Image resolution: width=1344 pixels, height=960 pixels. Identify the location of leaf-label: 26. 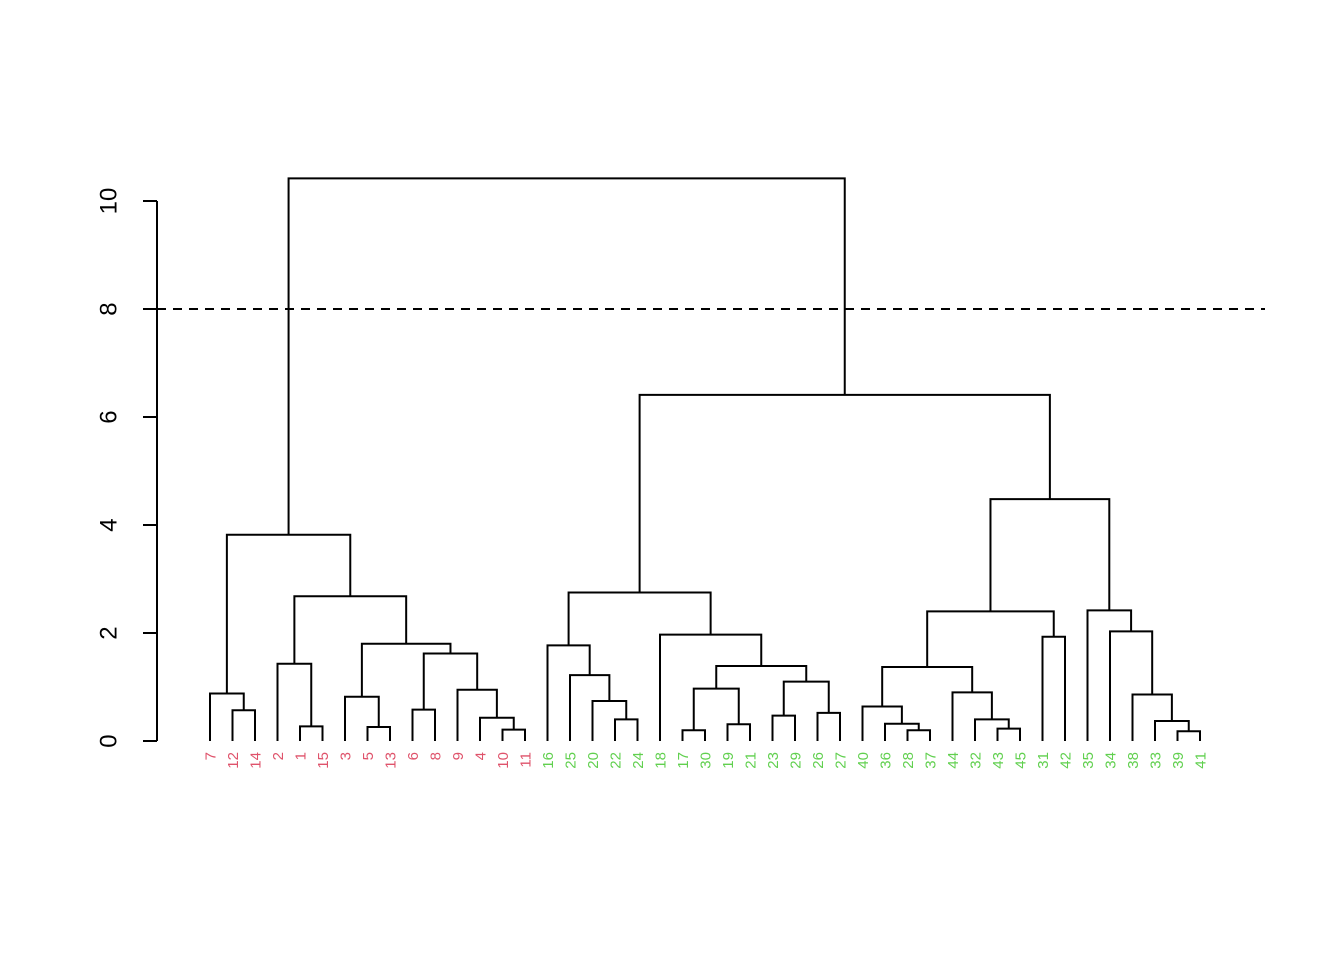
(818, 760).